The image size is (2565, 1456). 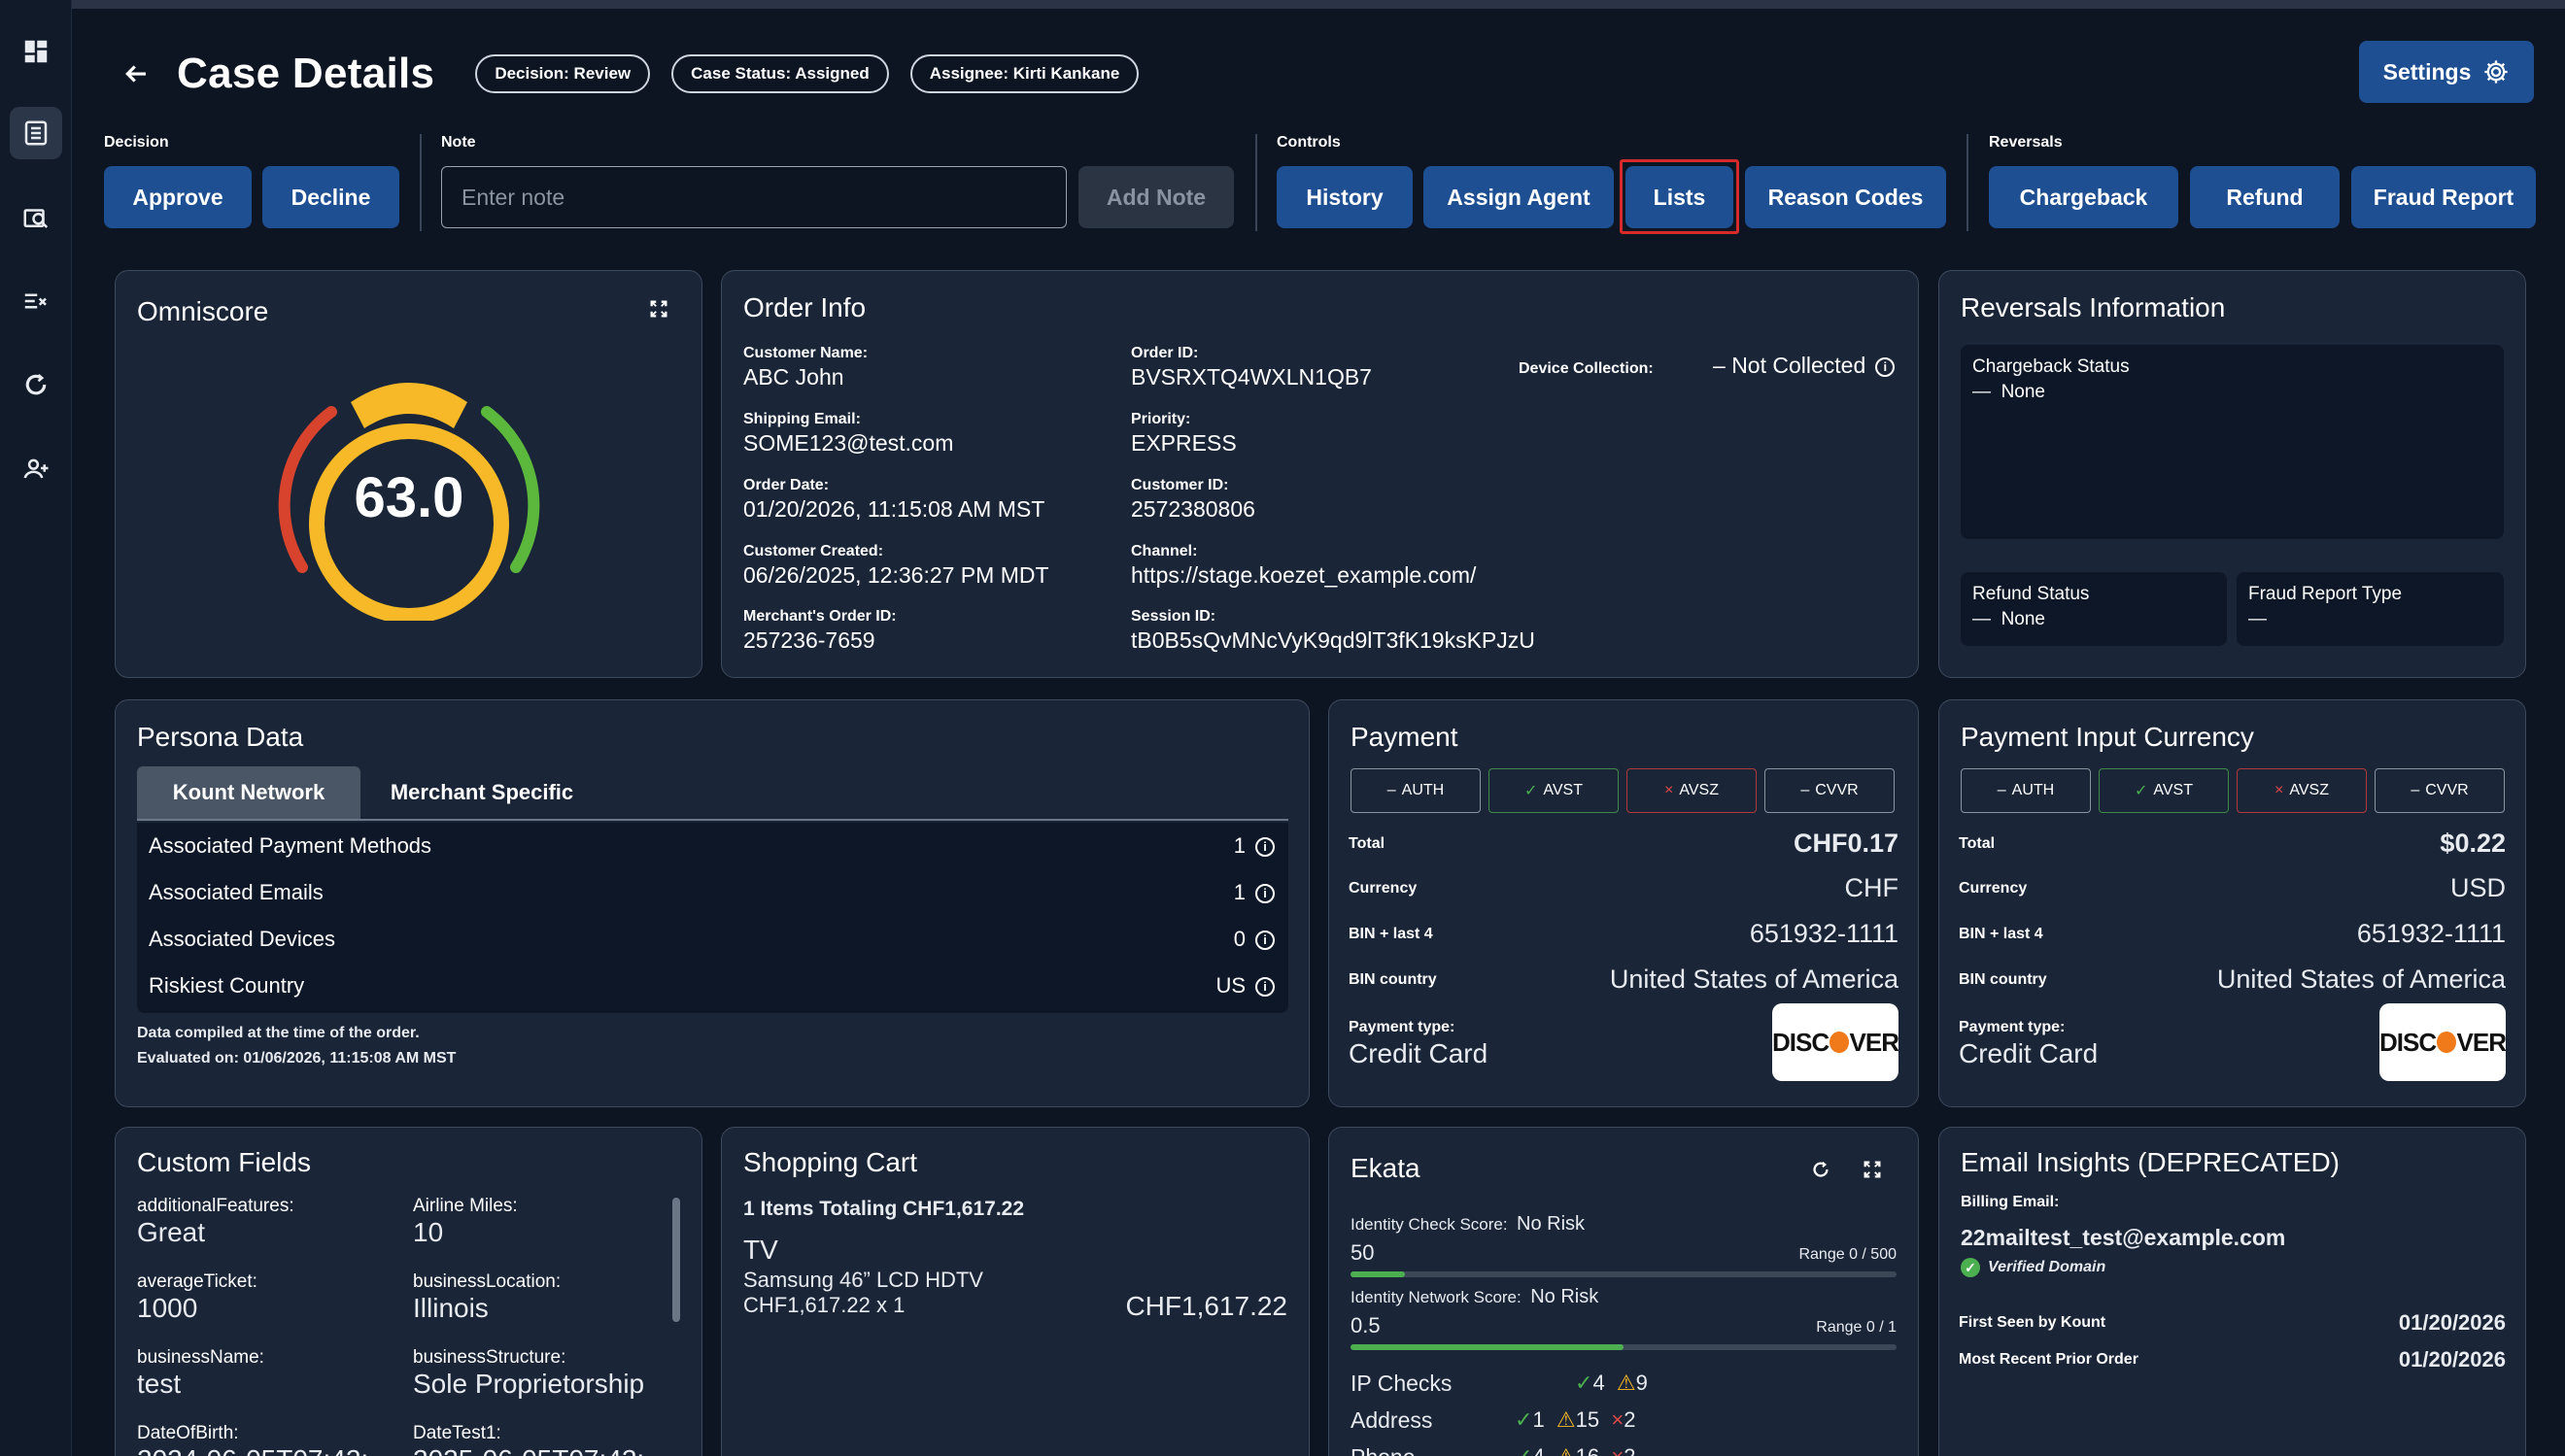 I want to click on custom-field-value: 10, so click(x=428, y=1232).